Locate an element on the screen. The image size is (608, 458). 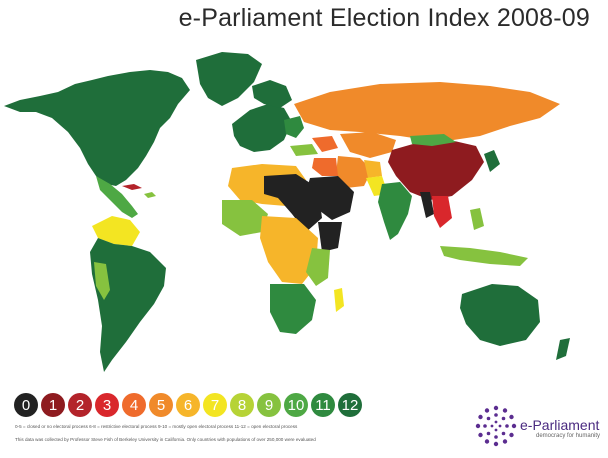
region-caribbean-cuba is located at coordinates (132, 187).